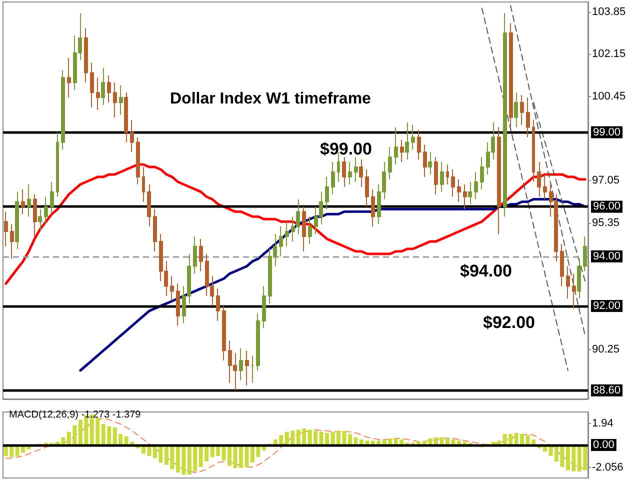 This screenshot has height=480, width=640. Describe the element at coordinates (607, 256) in the screenshot. I see `ref-line-label: 94.00` at that location.